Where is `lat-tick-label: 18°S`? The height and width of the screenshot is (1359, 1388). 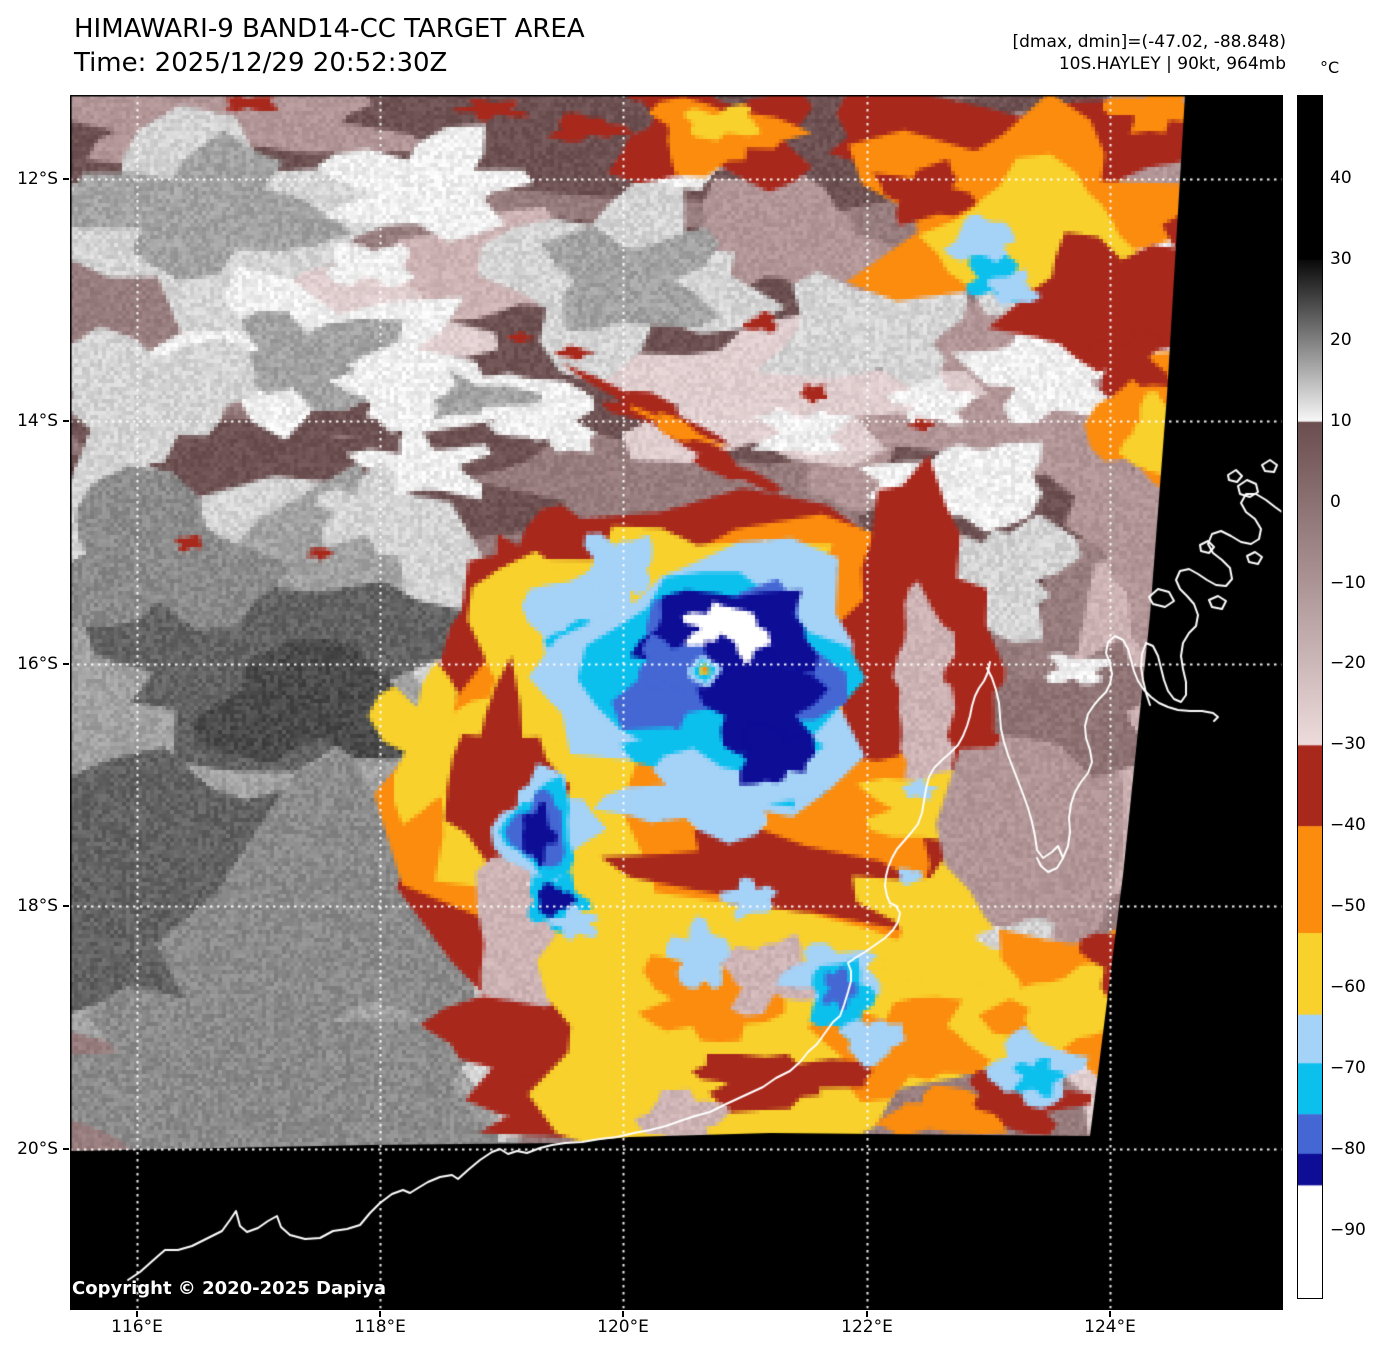
lat-tick-label: 18°S is located at coordinates (37, 906).